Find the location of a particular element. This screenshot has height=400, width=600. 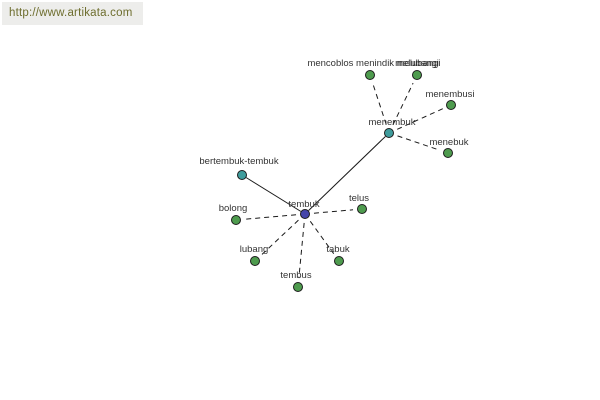

graph-node-label-menebuk: menebuk is located at coordinates (448, 142).